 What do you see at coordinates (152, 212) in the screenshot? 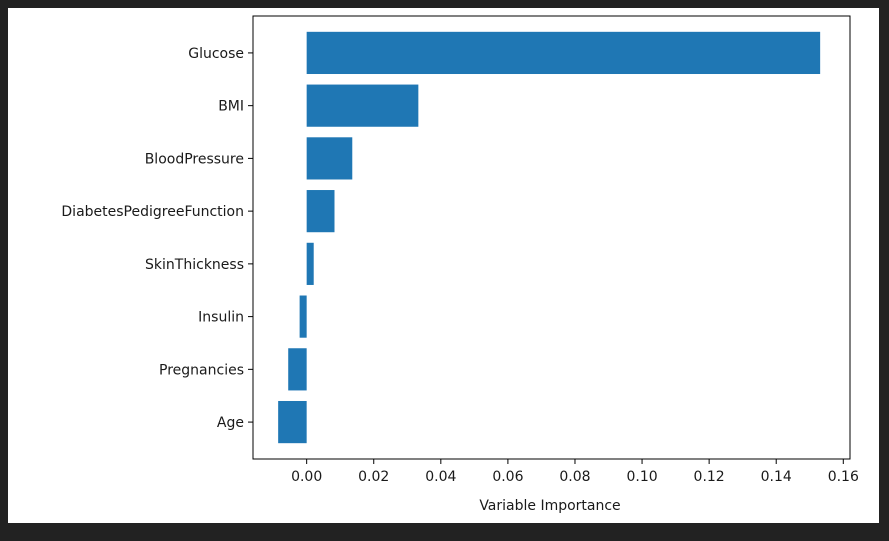
I see `y-tick-label: DiabetesPedigreeFunction` at bounding box center [152, 212].